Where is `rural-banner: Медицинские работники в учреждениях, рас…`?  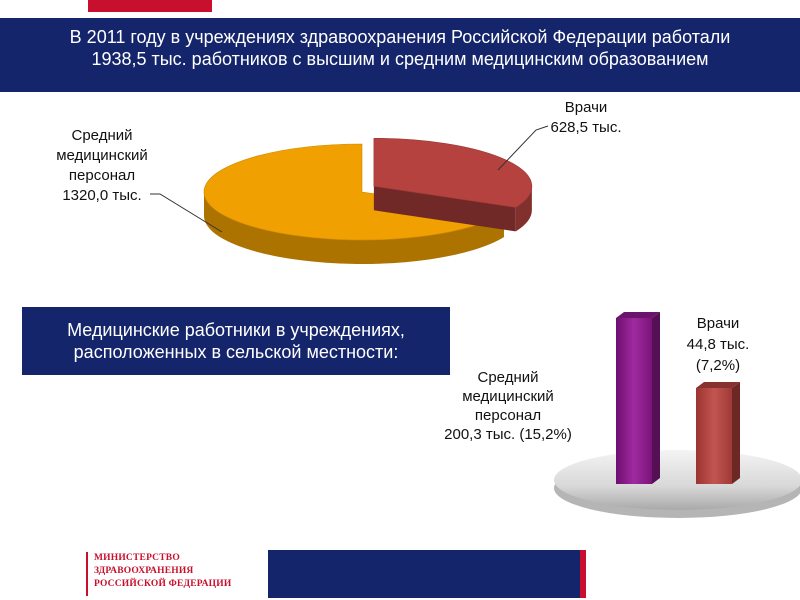
rural-banner: Медицинские работники в учреждениях, рас… is located at coordinates (236, 341).